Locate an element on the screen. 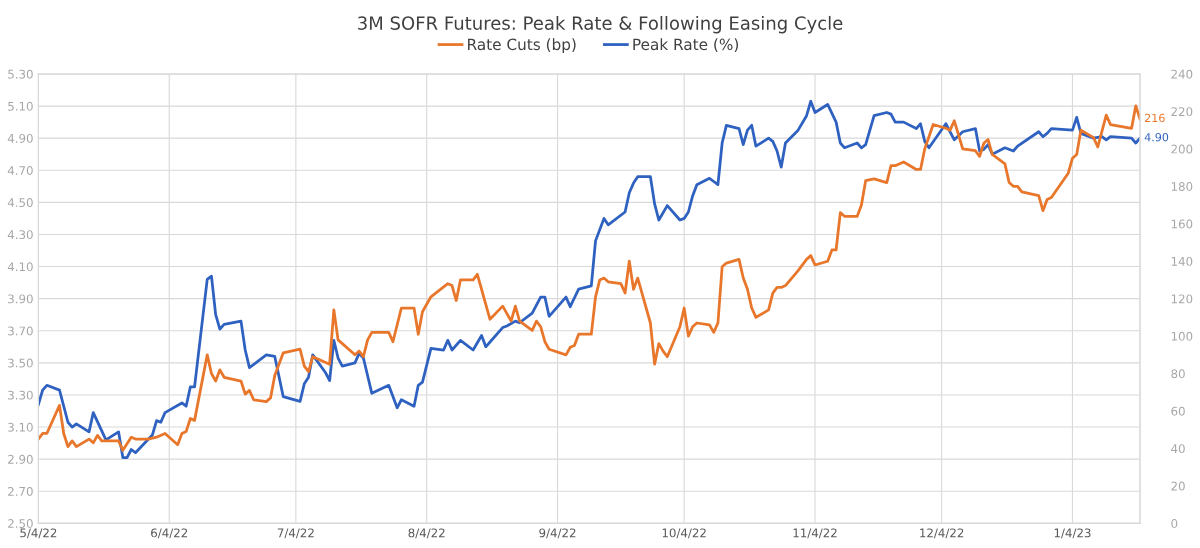  y-tick-label: 3.30 is located at coordinates (20, 395).